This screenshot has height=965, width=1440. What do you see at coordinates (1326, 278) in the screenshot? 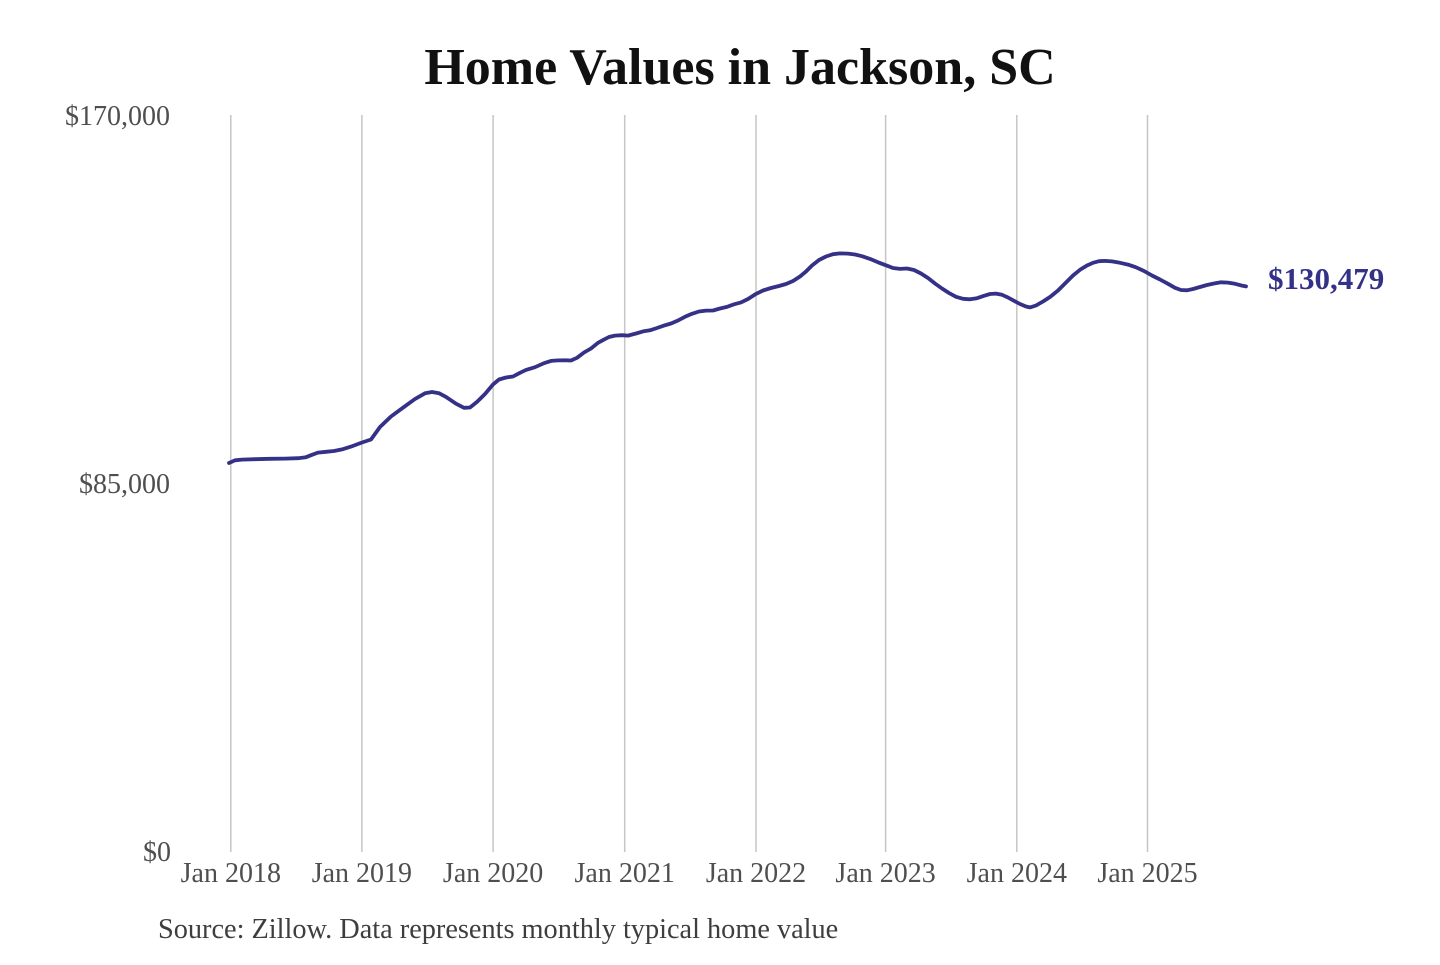
I see `svg-text: $130,479` at bounding box center [1326, 278].